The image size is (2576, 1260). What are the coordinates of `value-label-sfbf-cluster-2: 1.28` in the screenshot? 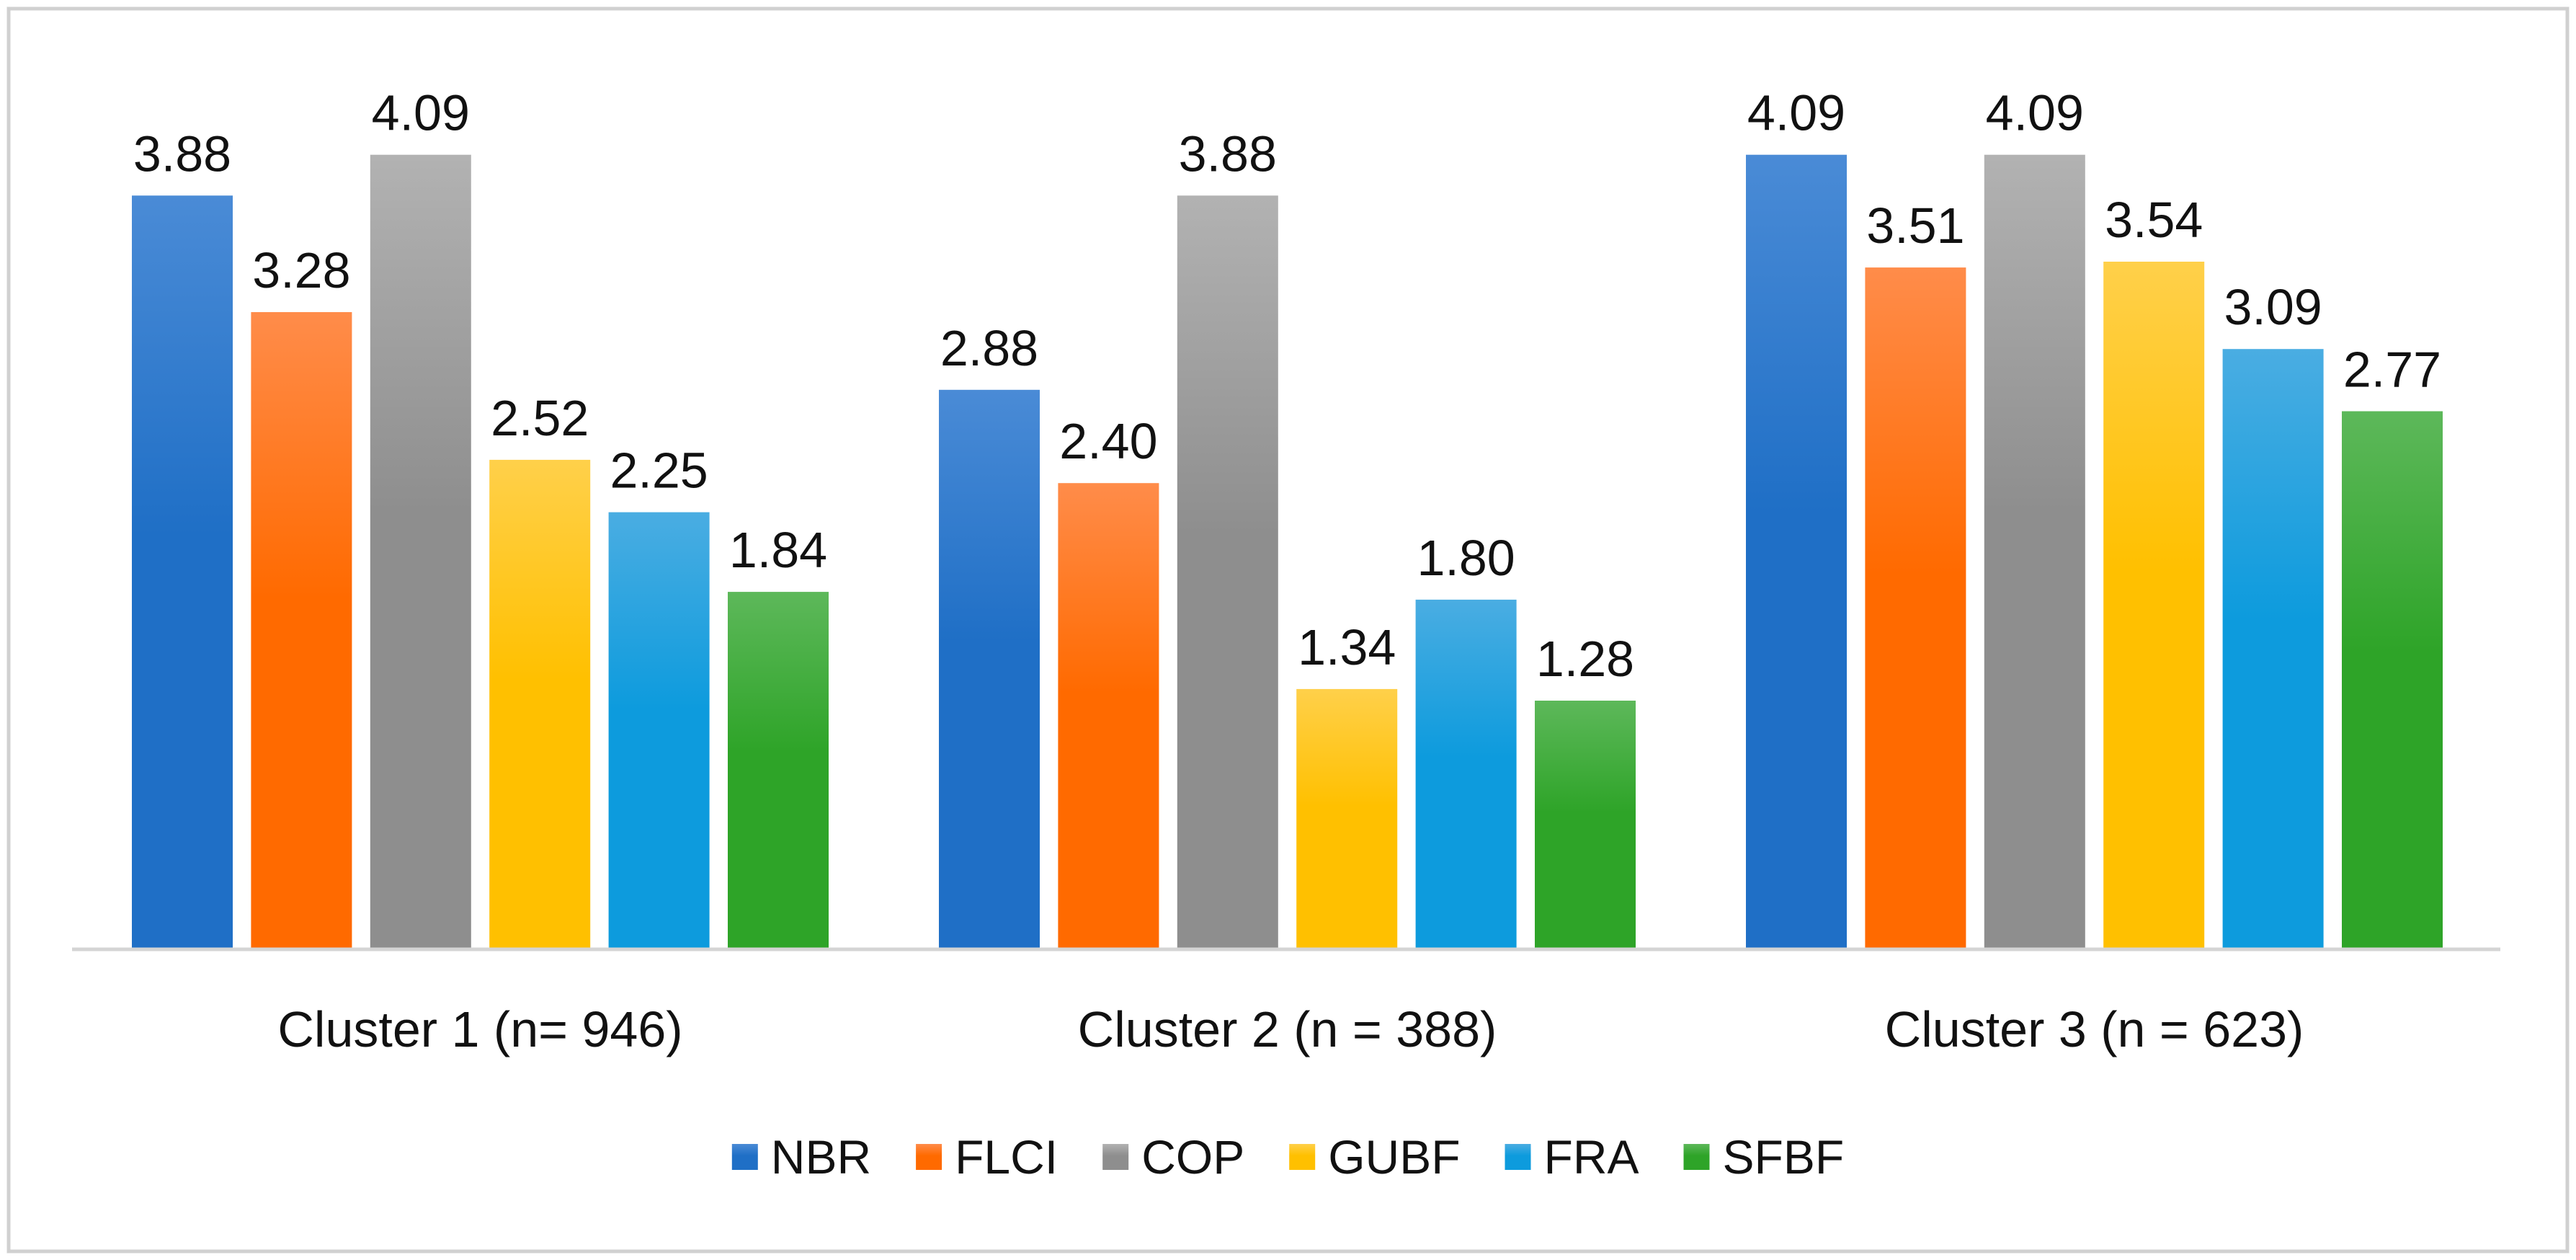 It's located at (1585, 659).